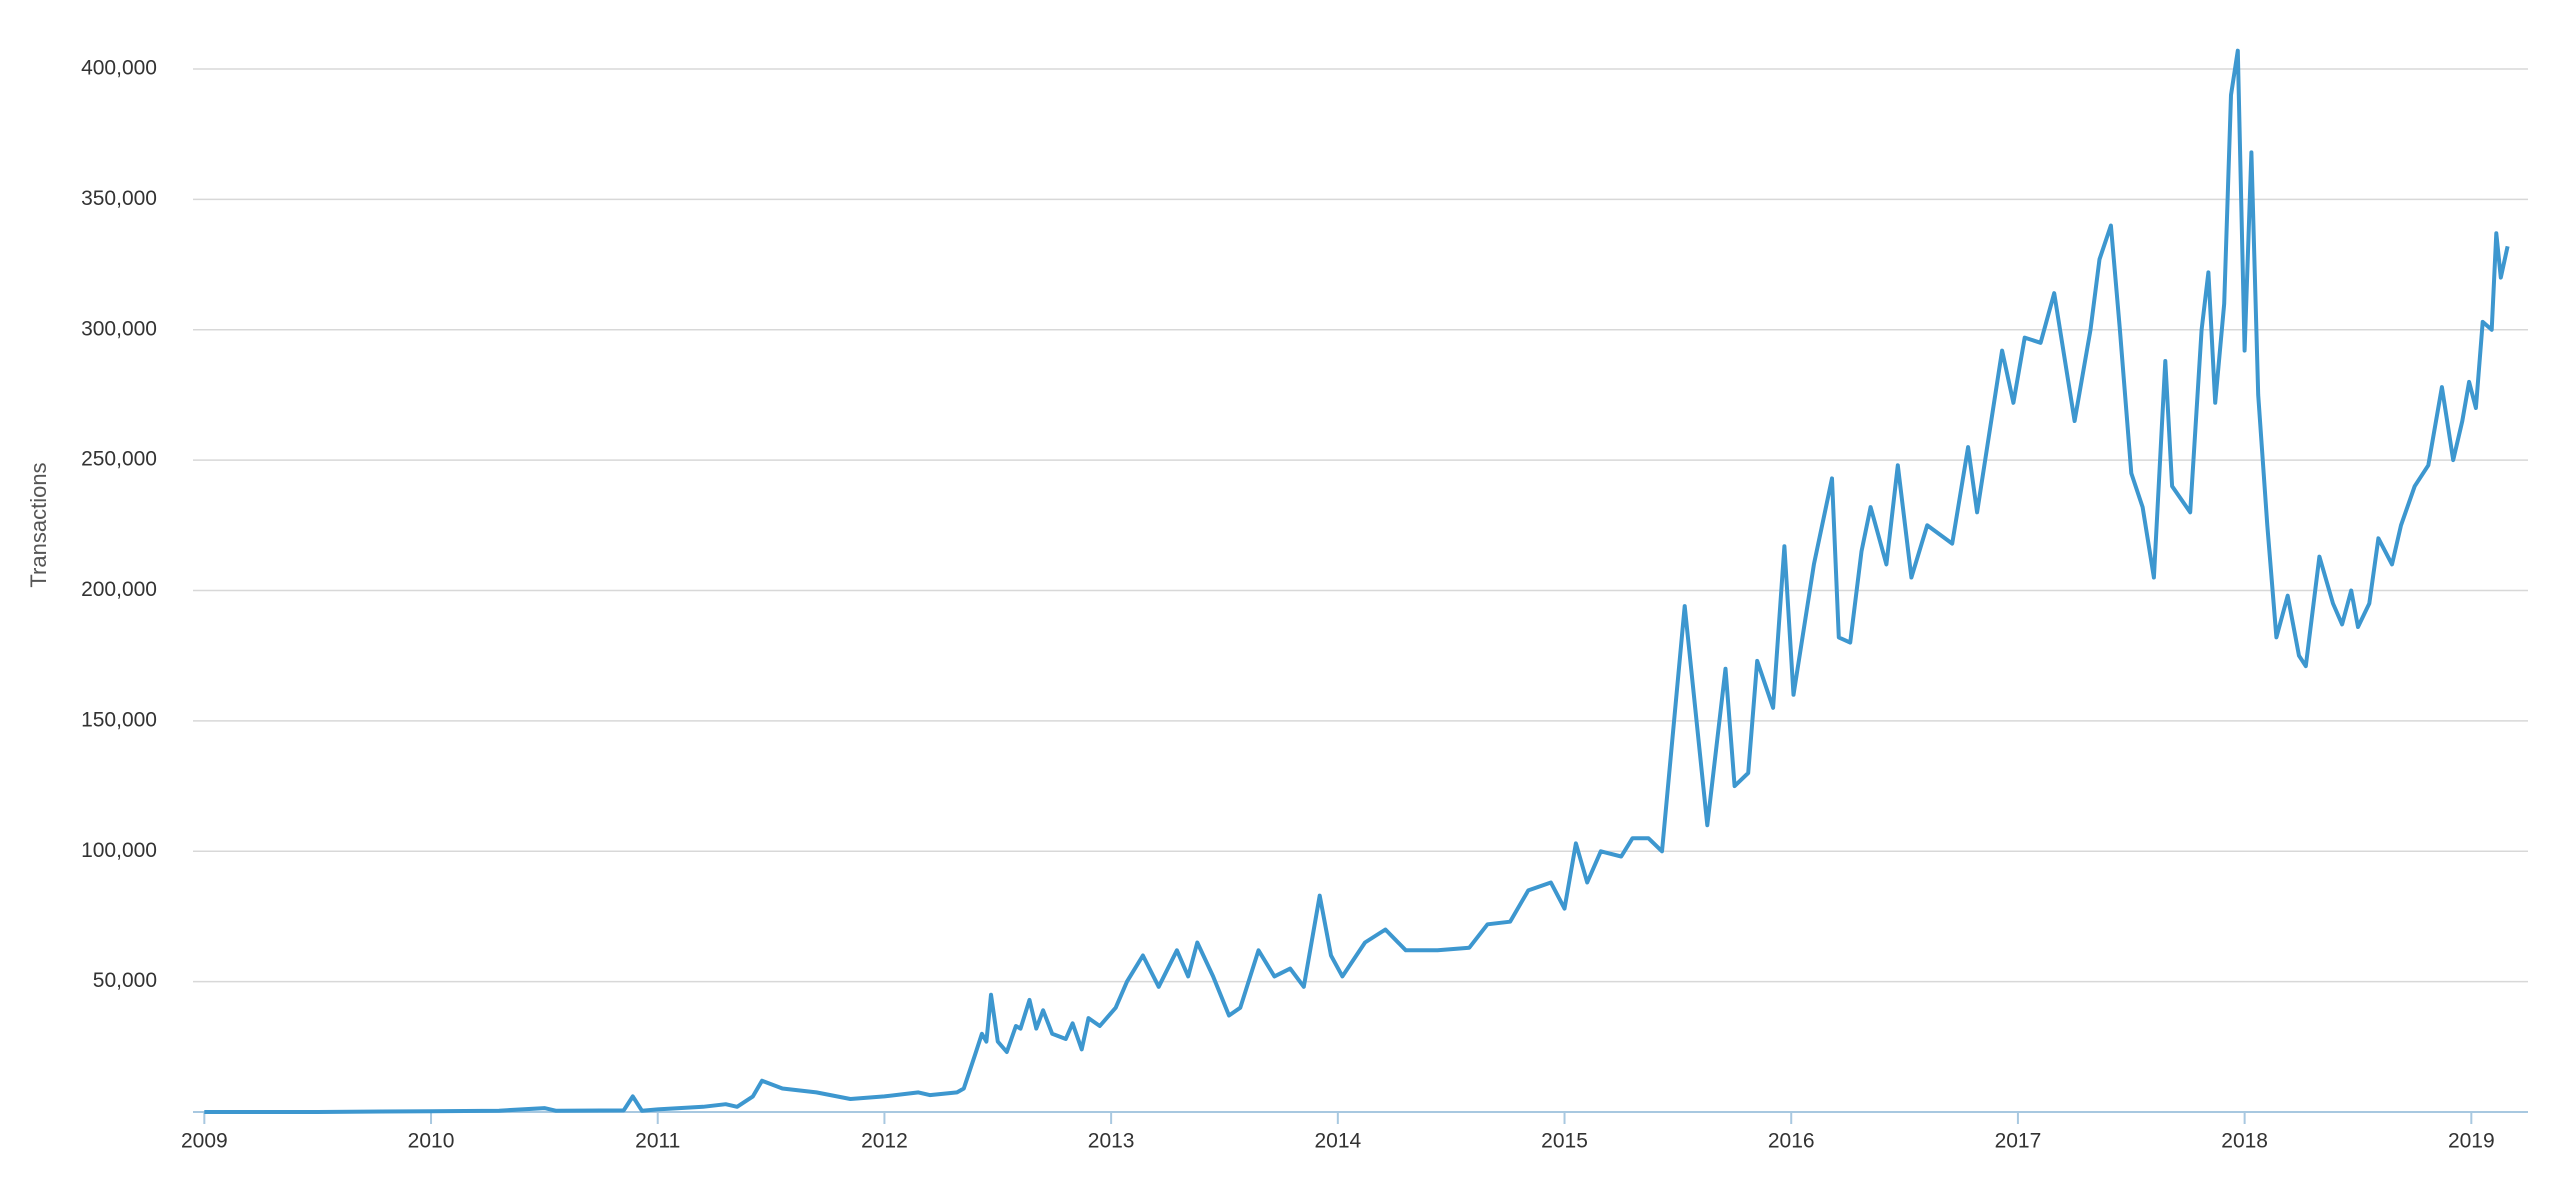 The height and width of the screenshot is (1194, 2560). Describe the element at coordinates (2471, 1141) in the screenshot. I see `x-tick-label: 2019` at that location.